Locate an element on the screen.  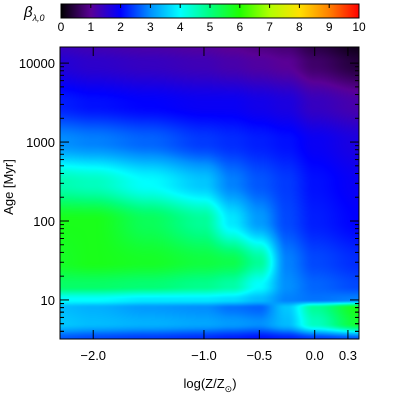
colorbar-label: βλ,0 is located at coordinates (34, 13).